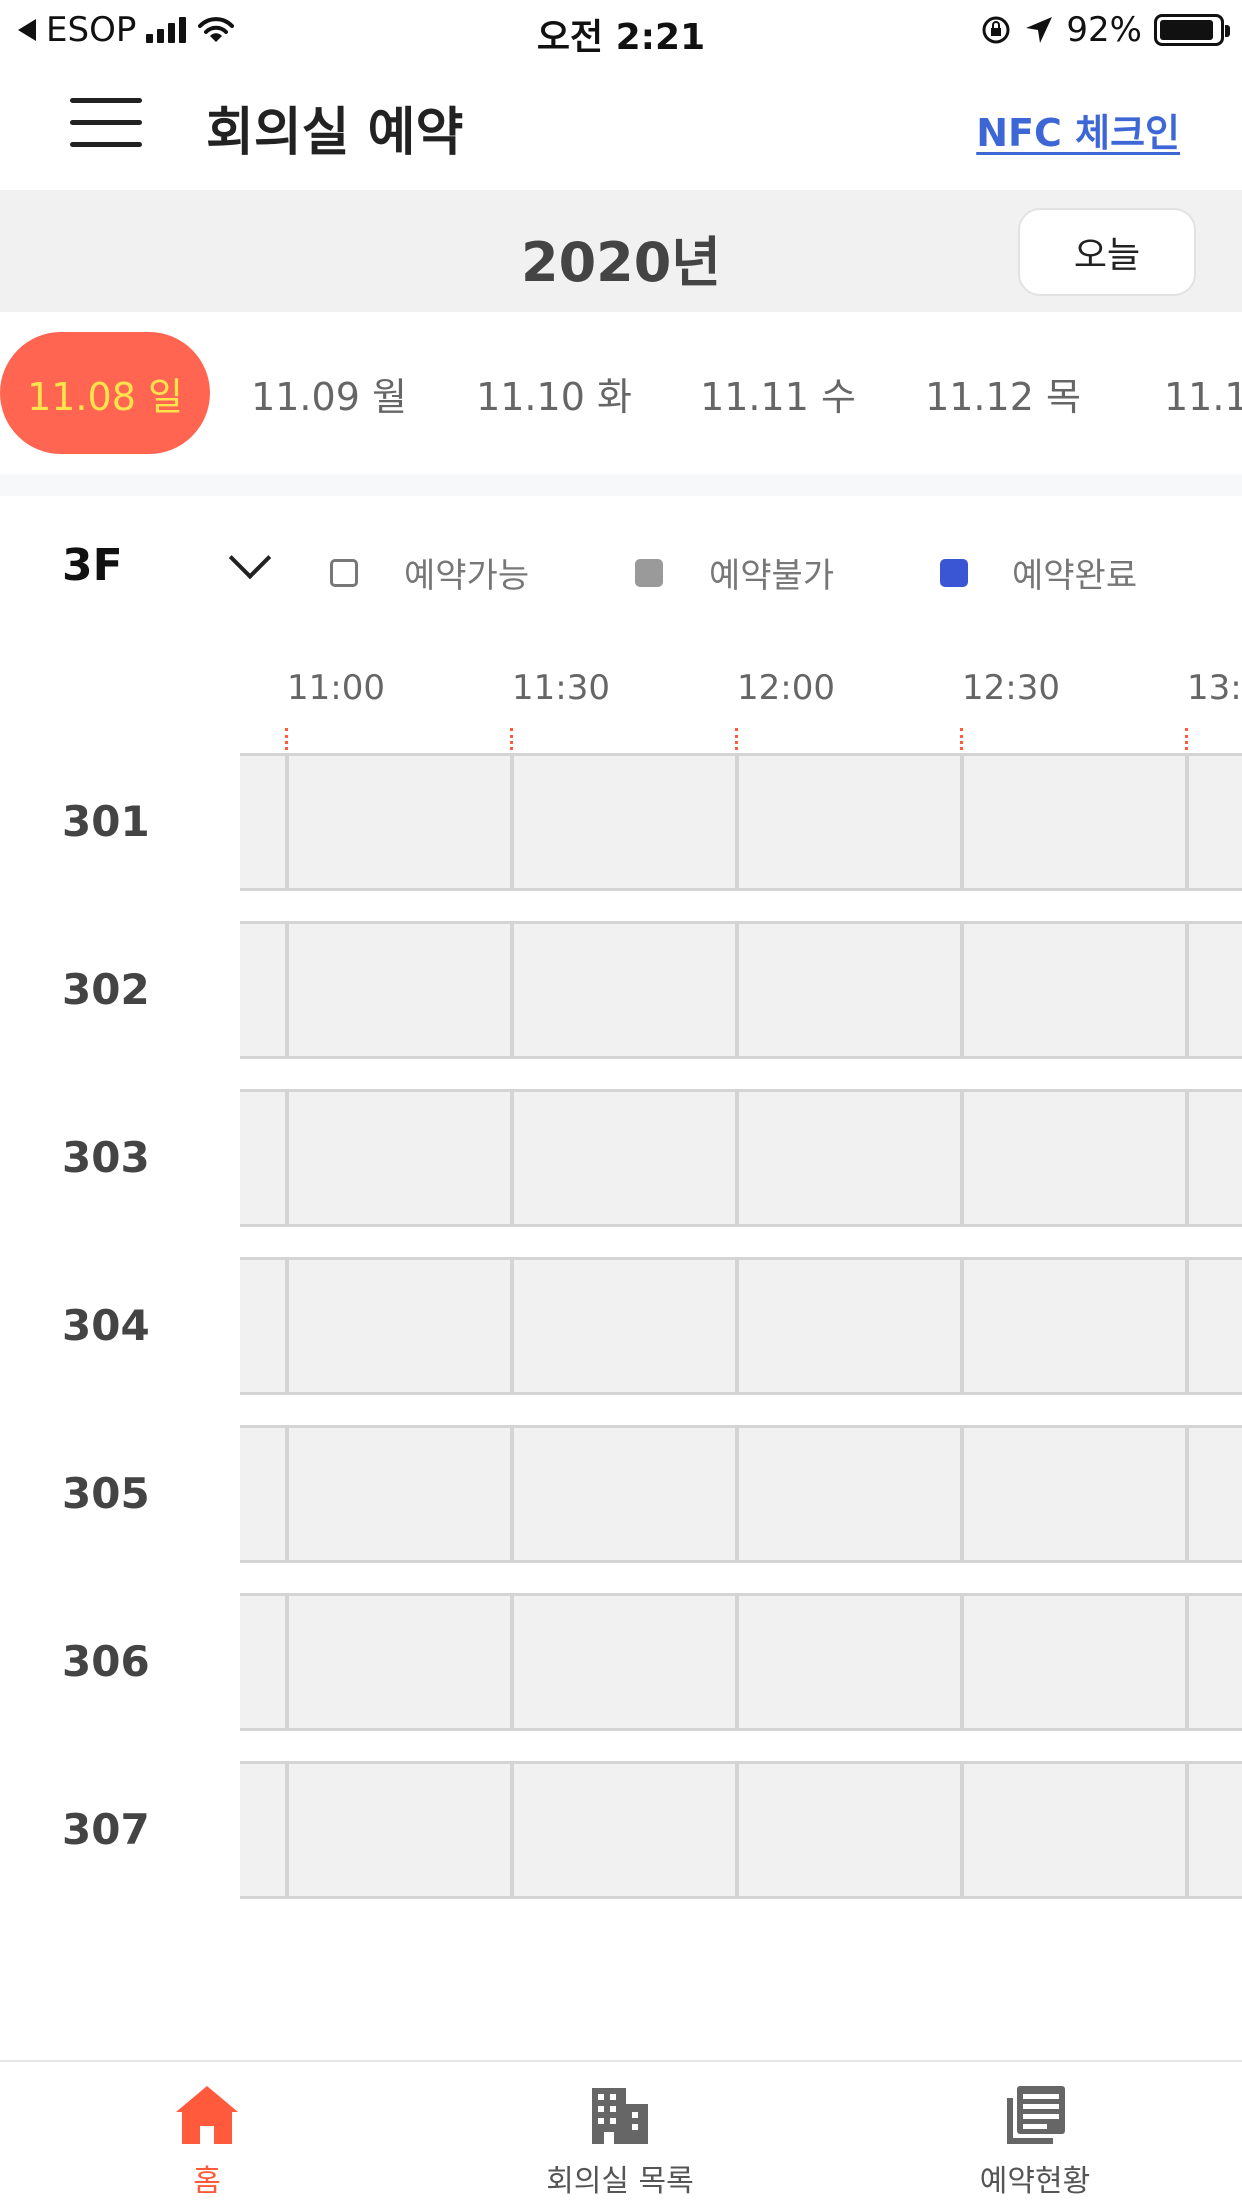  What do you see at coordinates (105, 393) in the screenshot?
I see `date-item: 11.08 일` at bounding box center [105, 393].